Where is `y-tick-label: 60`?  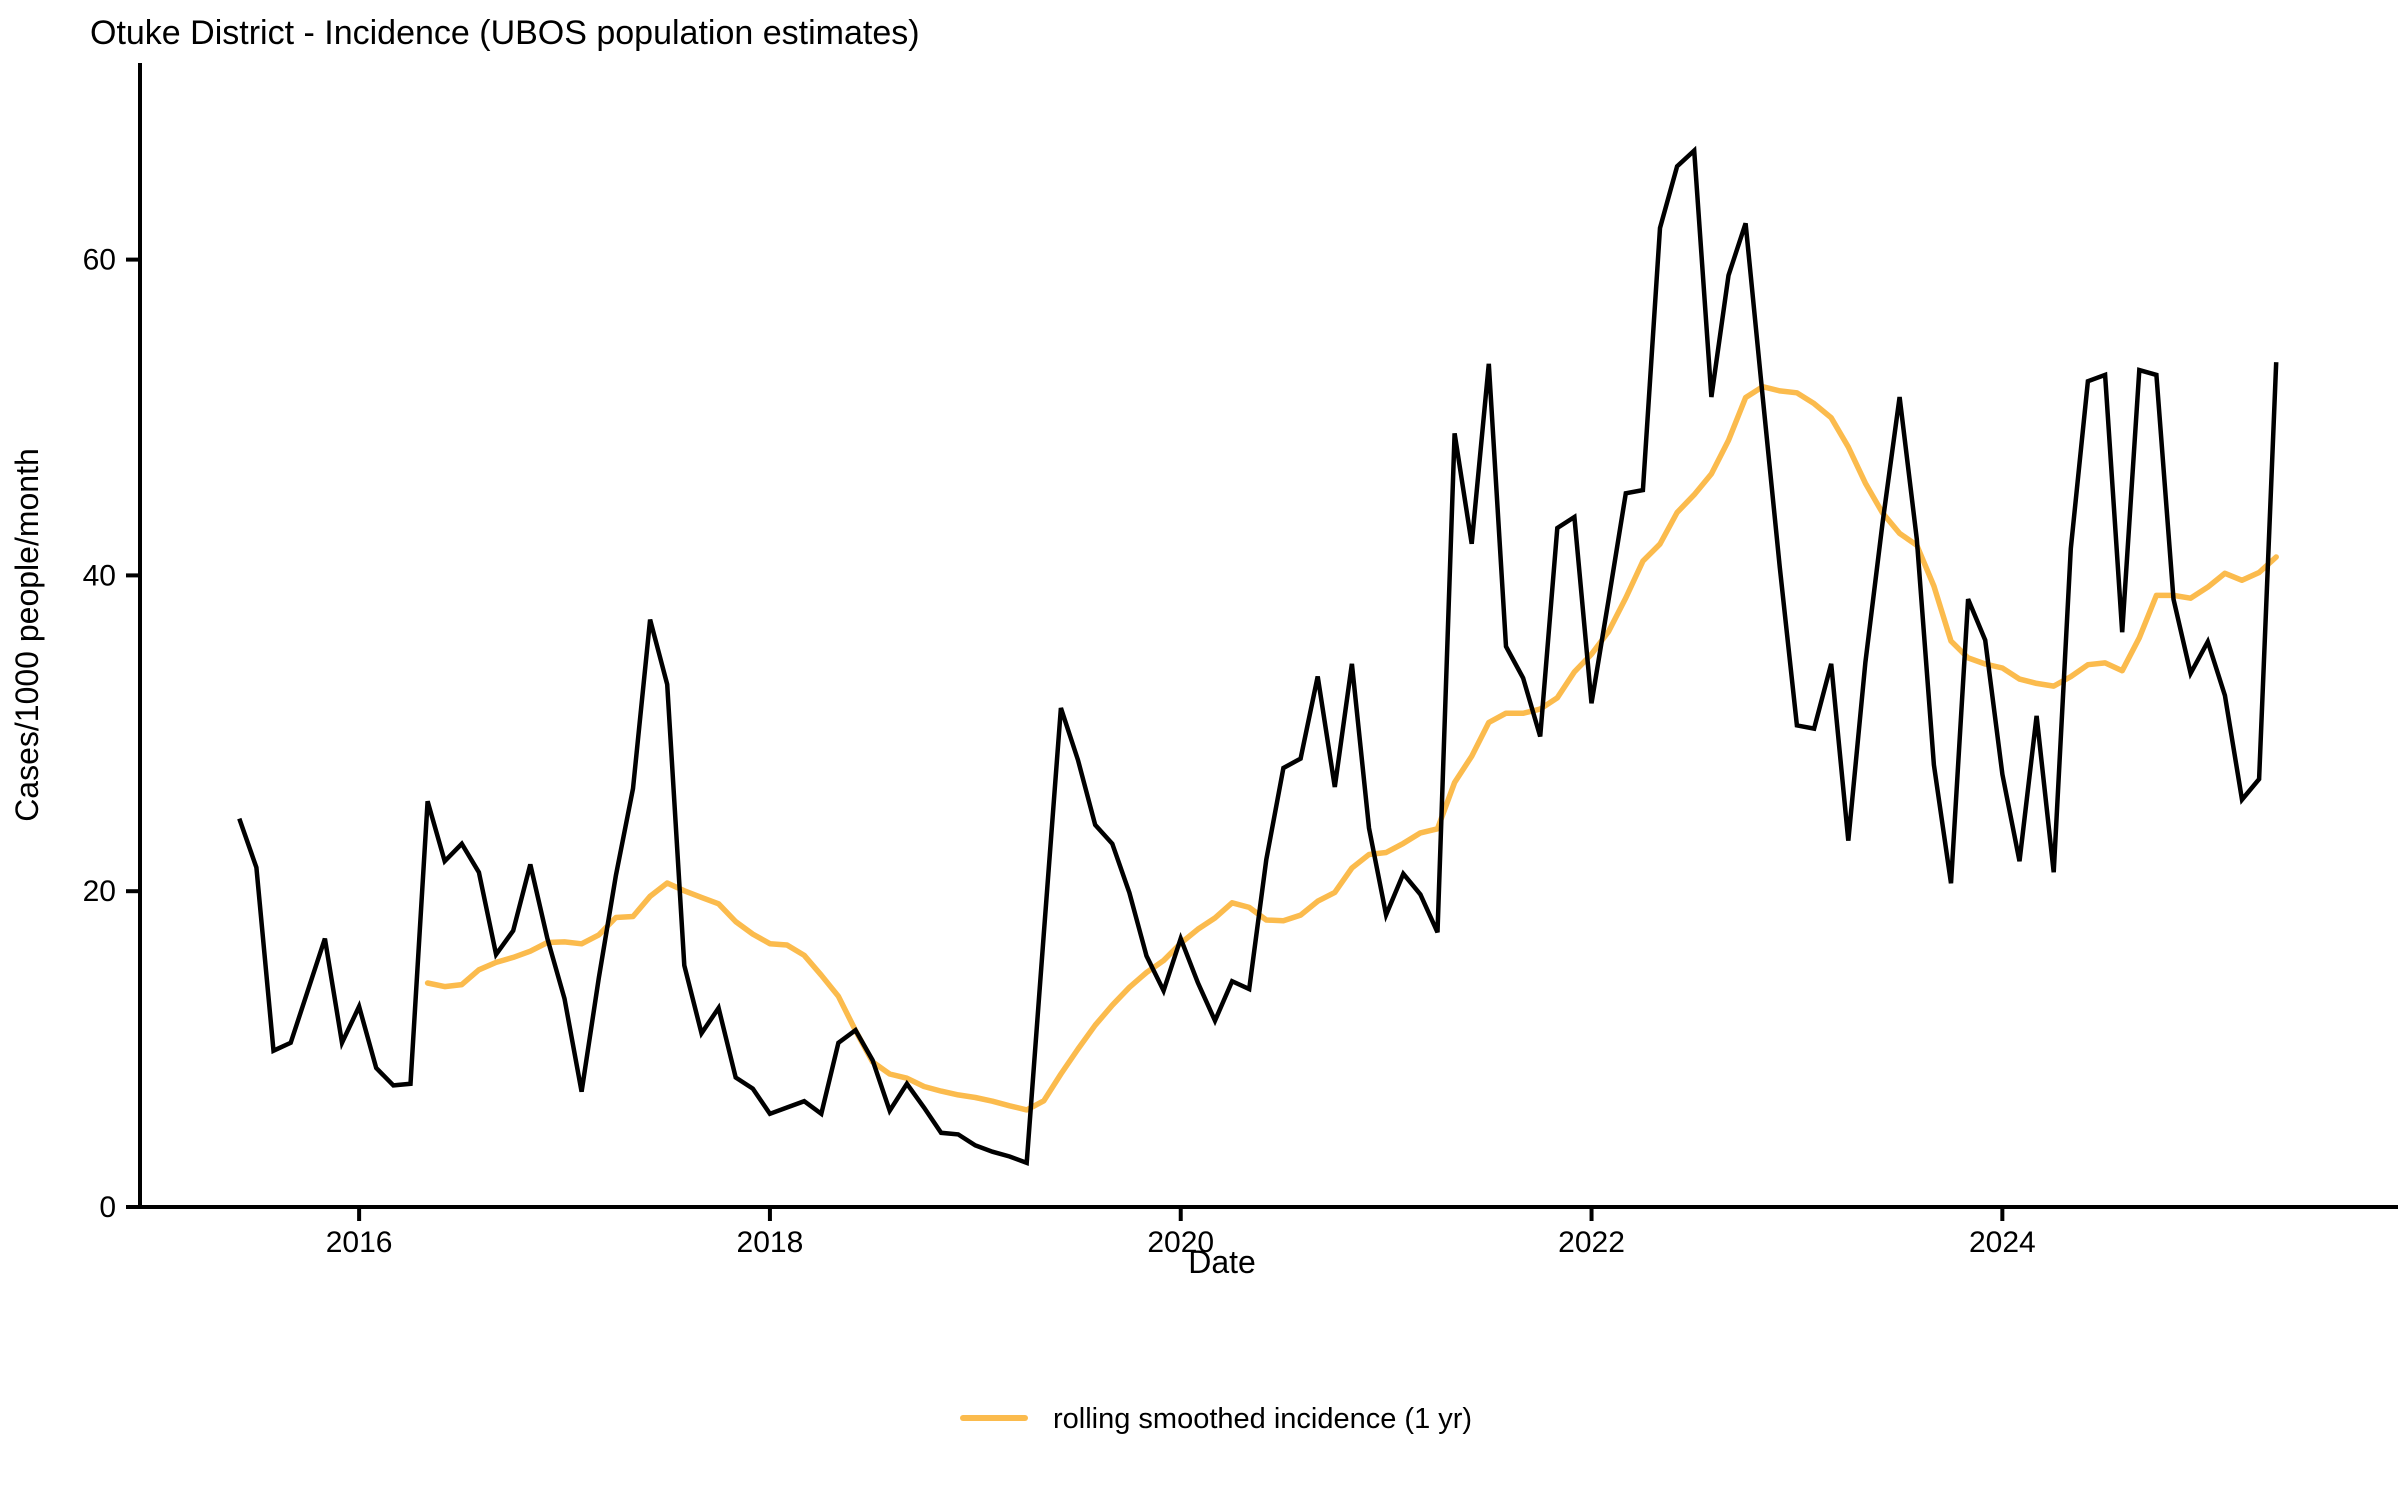
y-tick-label: 60 is located at coordinates (99, 260).